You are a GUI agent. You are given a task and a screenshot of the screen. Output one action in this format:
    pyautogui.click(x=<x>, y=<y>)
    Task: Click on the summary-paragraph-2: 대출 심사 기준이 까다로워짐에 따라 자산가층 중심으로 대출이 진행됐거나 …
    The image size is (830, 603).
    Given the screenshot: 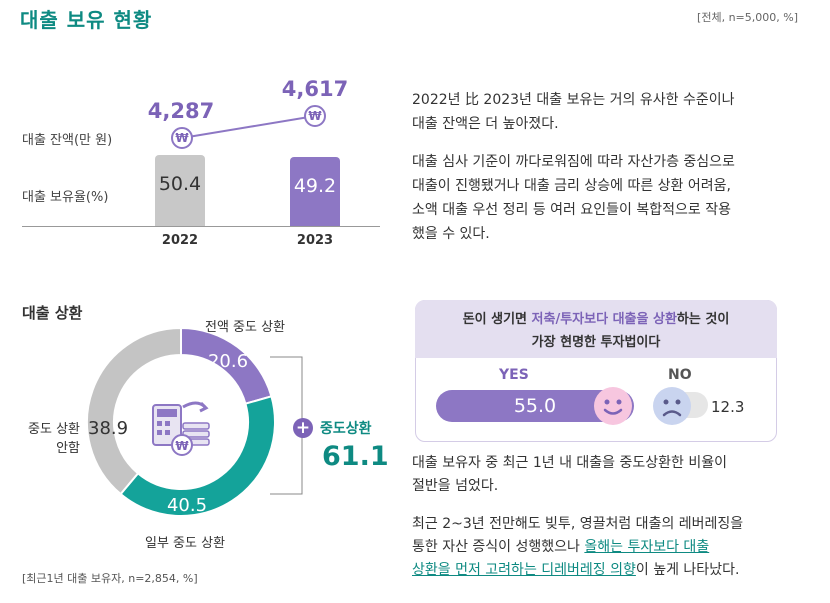 What is the action you would take?
    pyautogui.click(x=599, y=198)
    